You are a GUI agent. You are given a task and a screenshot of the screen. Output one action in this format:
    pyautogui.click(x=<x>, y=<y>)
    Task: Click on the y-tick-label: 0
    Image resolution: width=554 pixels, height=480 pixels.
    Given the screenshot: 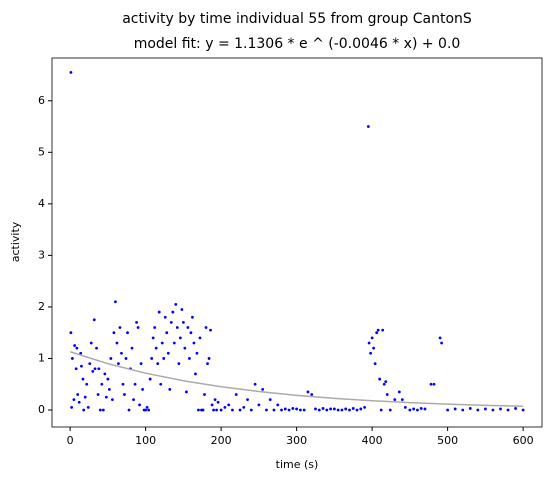 What is the action you would take?
    pyautogui.click(x=41, y=409)
    